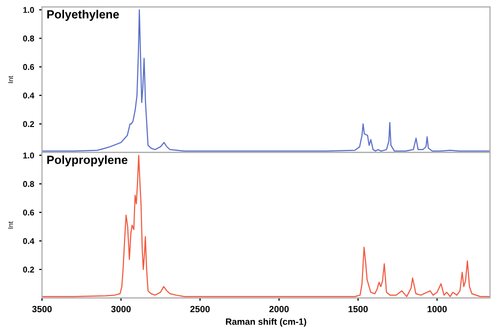 This screenshot has width=500, height=330. Describe the element at coordinates (121, 309) in the screenshot. I see `x-tick-label: 3000` at that location.